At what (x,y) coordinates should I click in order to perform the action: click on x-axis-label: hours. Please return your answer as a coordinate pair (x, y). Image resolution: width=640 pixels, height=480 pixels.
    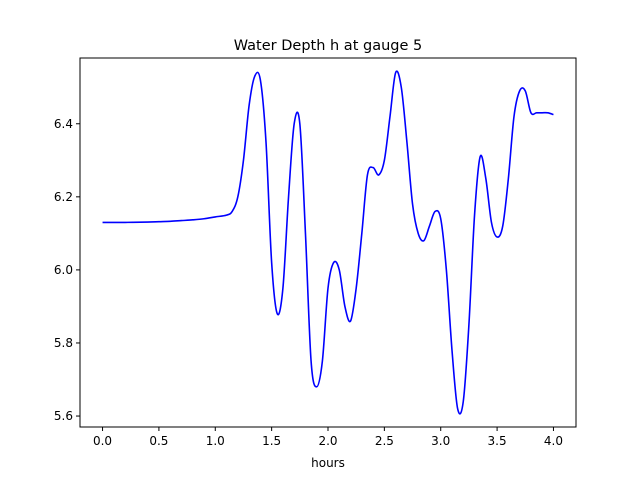
    Looking at the image, I should click on (328, 463).